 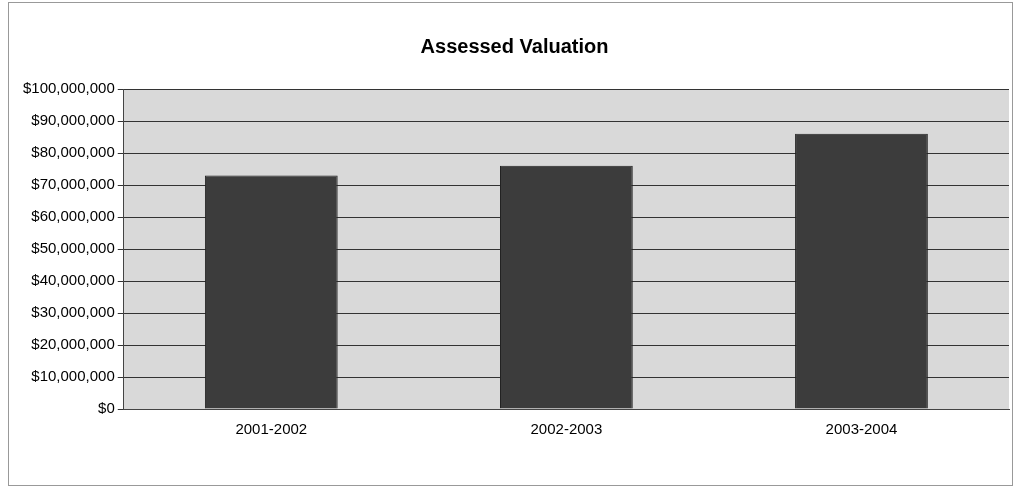 I want to click on x-tick-label: 2001-2002, so click(x=271, y=429).